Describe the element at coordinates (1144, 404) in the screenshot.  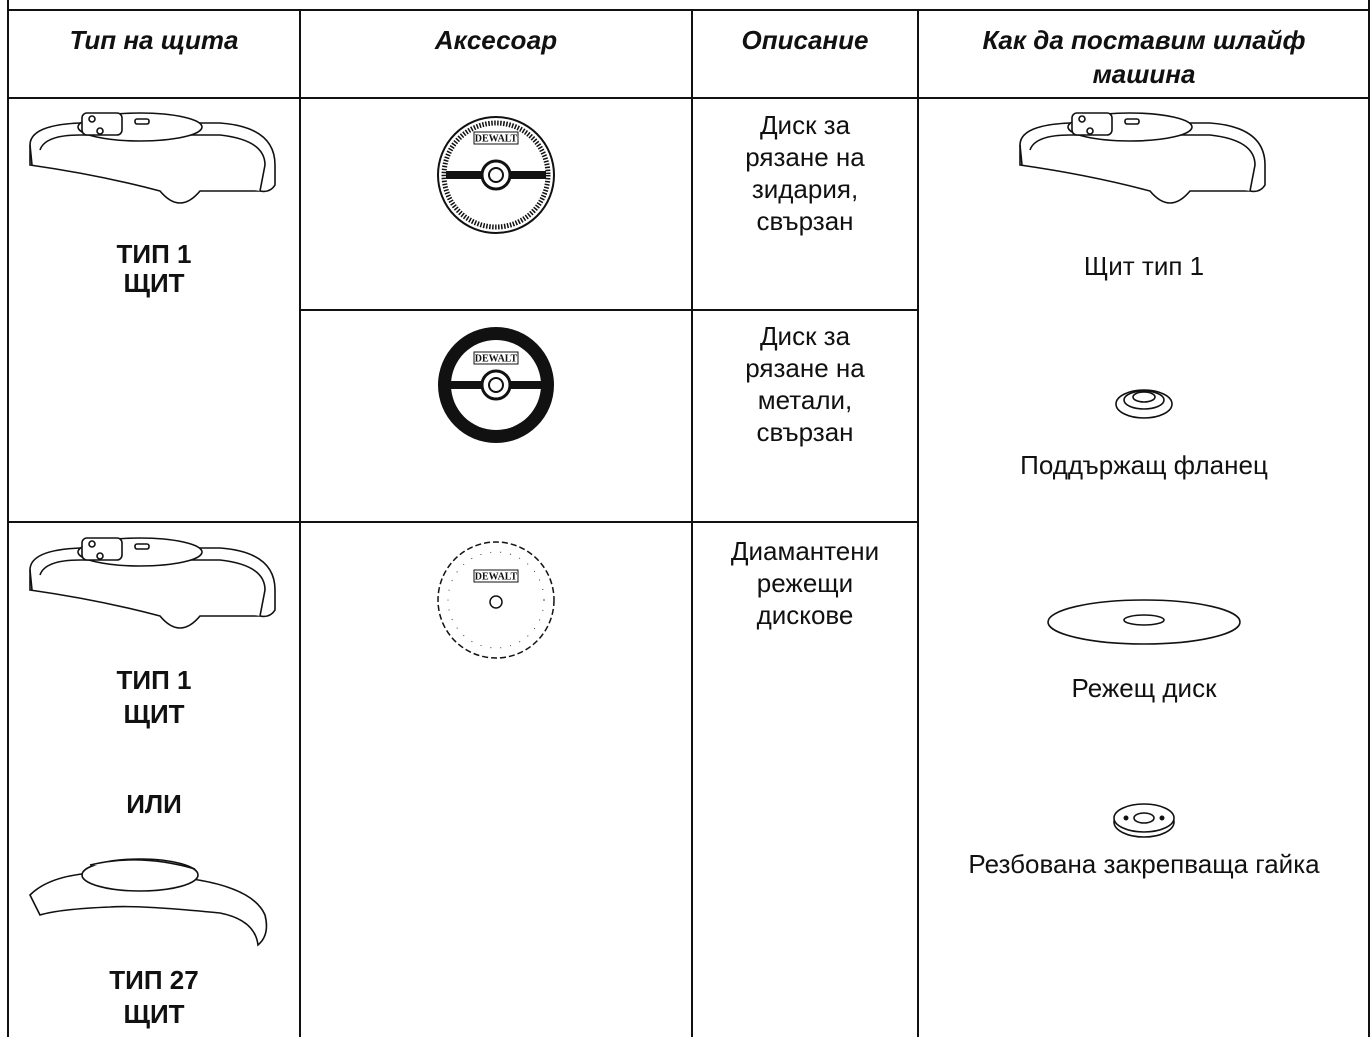
I see `backing-flange` at that location.